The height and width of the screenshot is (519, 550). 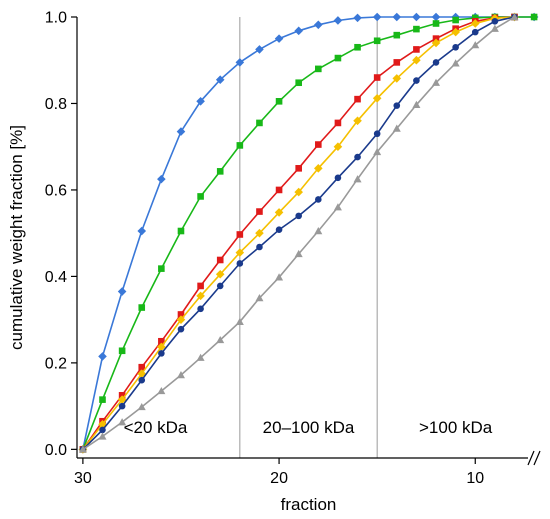 What do you see at coordinates (56, 363) in the screenshot?
I see `y-tick-label: 0.2` at bounding box center [56, 363].